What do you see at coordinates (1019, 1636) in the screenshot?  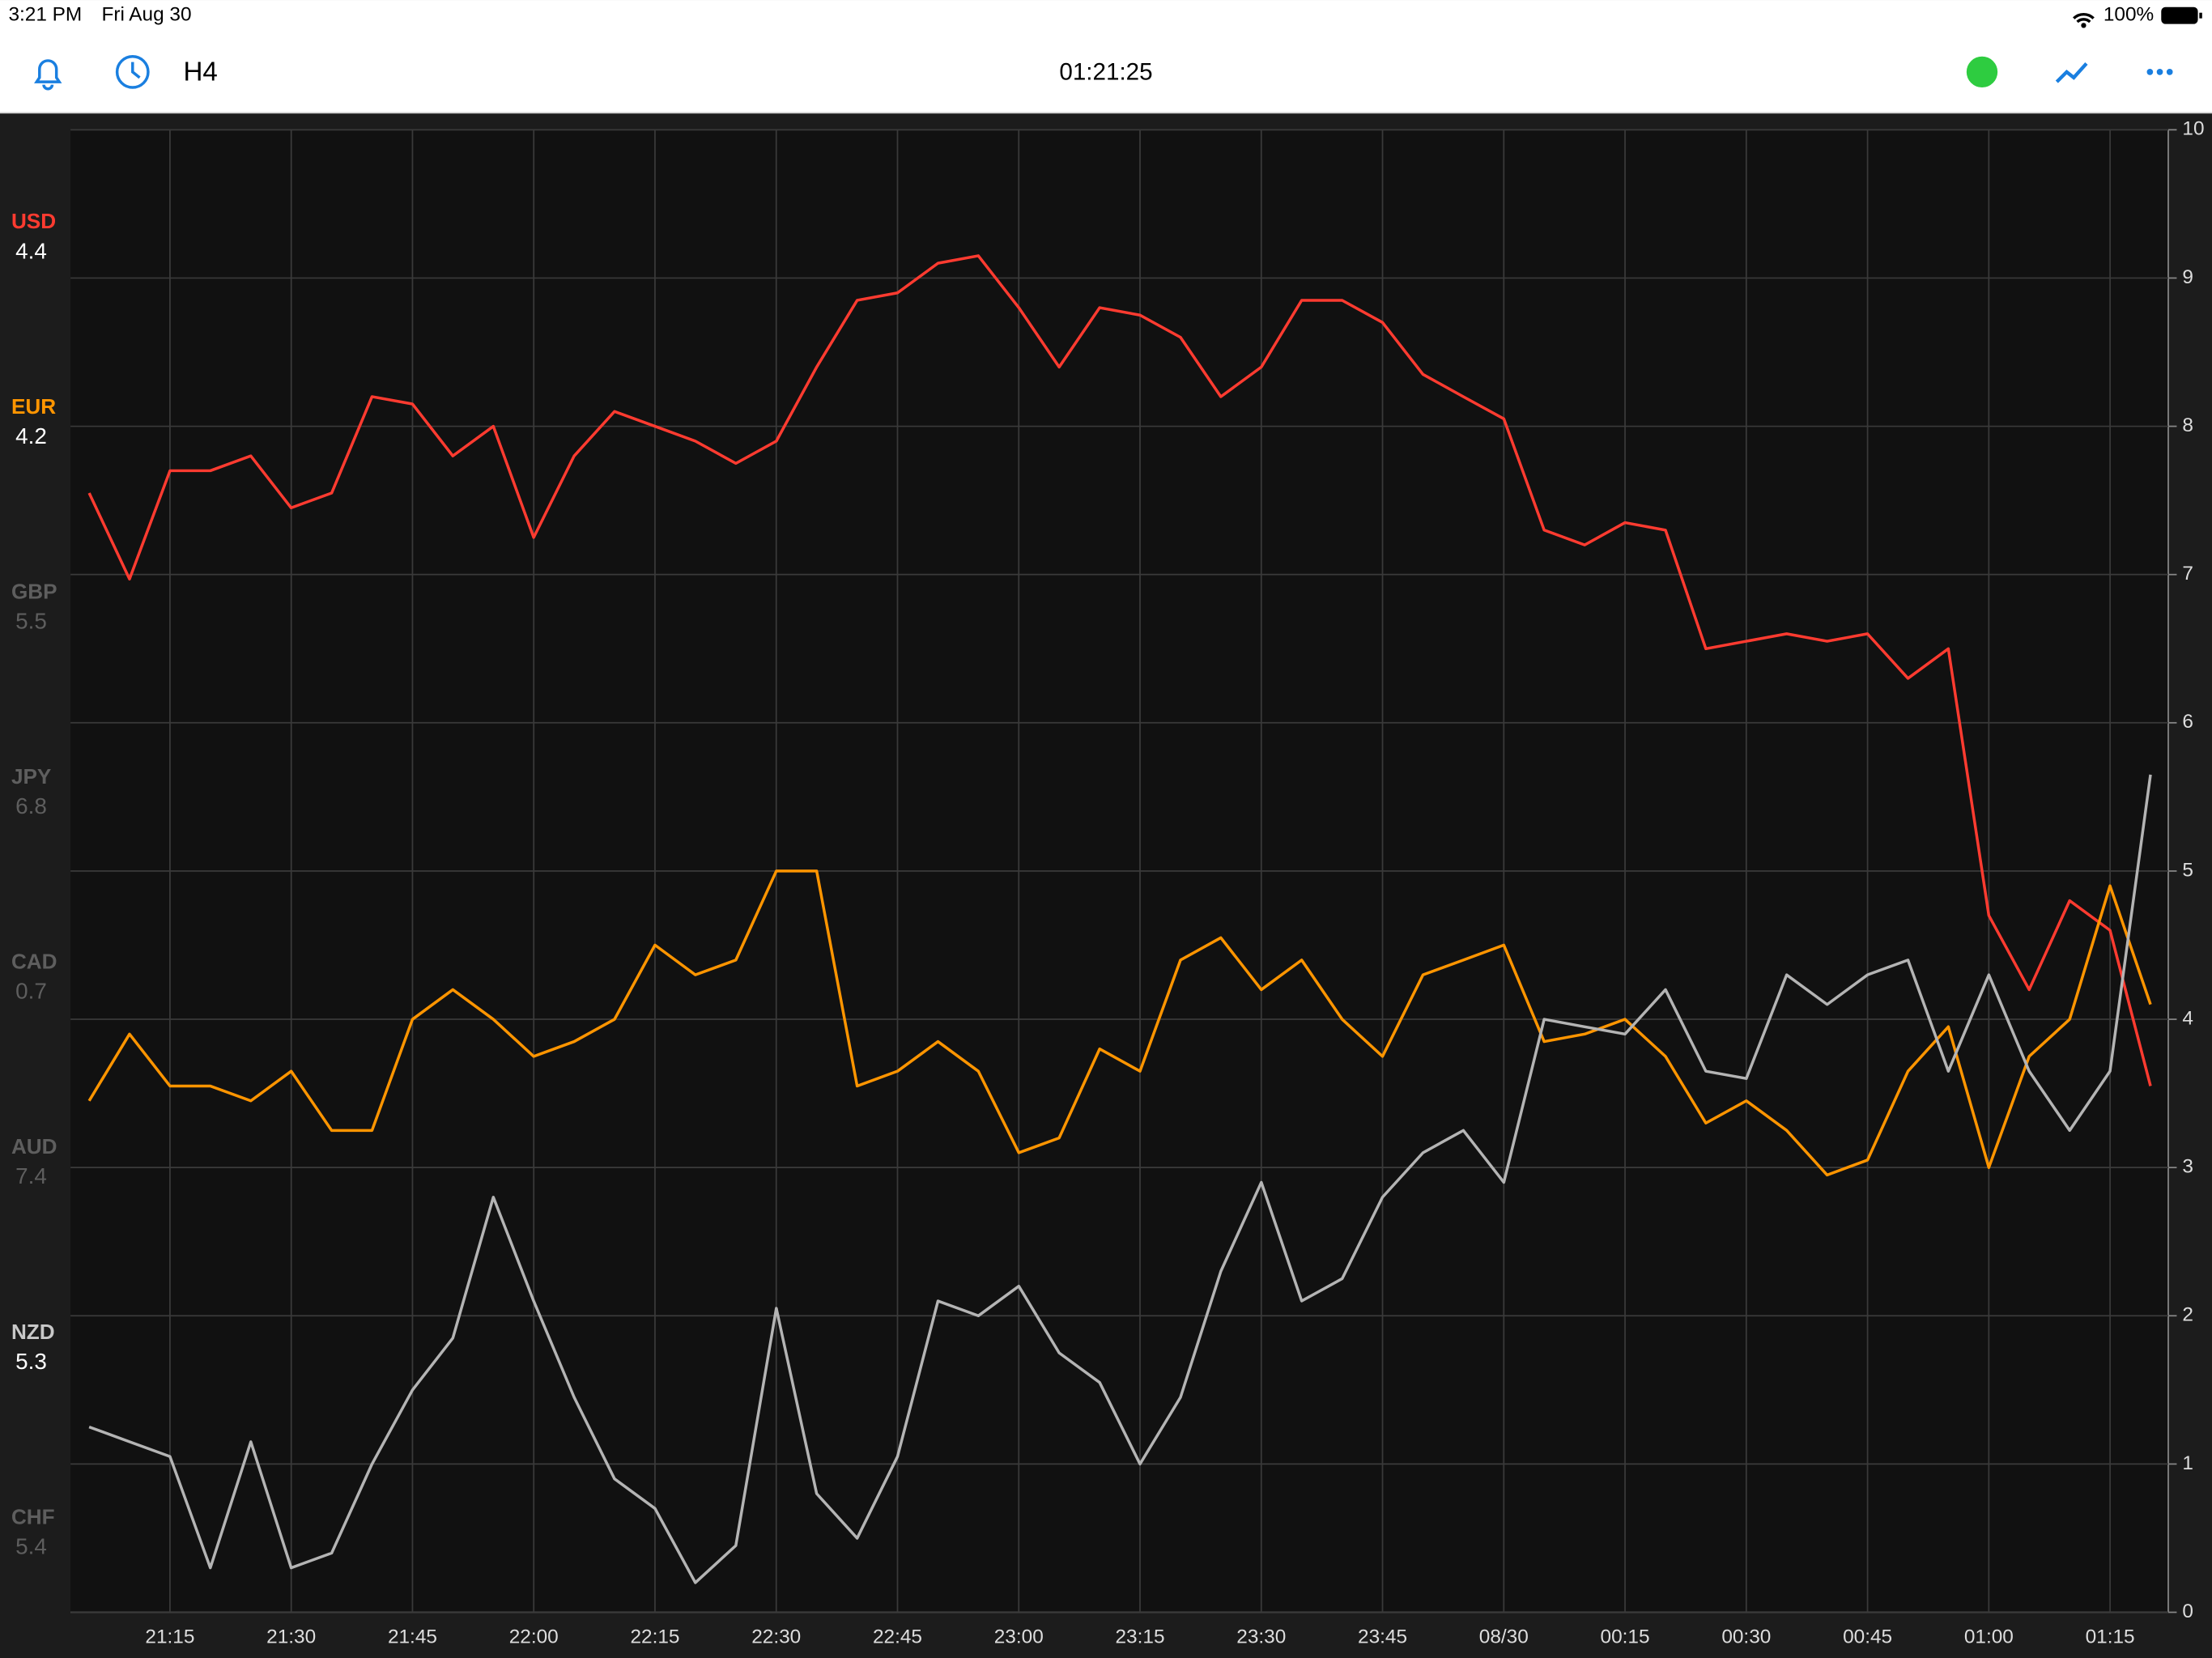 I see `x-tick-label: 23:00` at bounding box center [1019, 1636].